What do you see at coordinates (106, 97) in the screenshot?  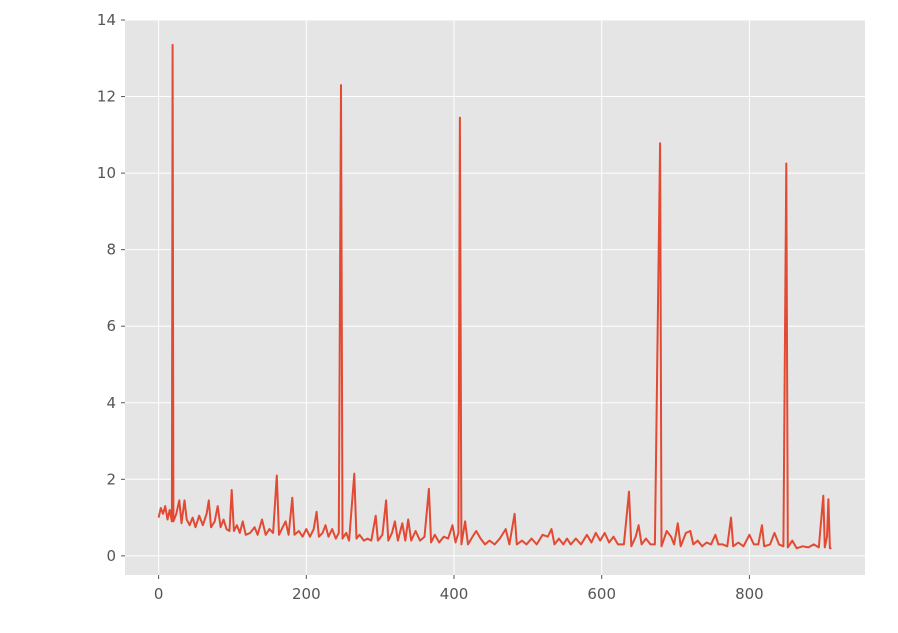 I see `y-tick-label: 12` at bounding box center [106, 97].